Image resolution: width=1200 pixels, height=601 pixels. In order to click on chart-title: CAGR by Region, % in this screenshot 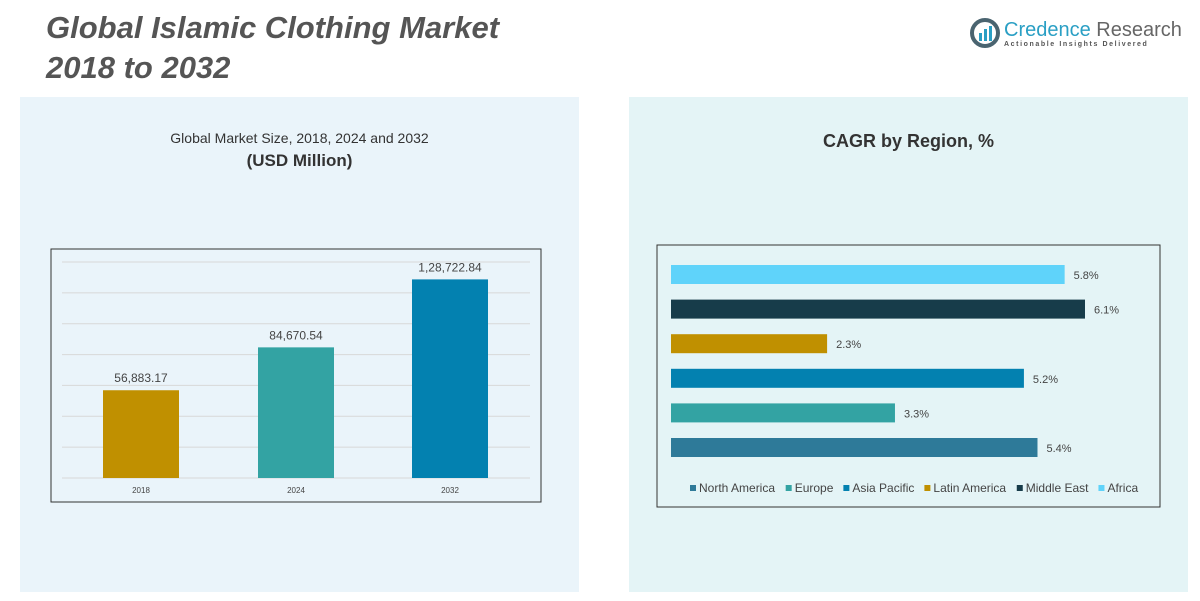, I will do `click(908, 141)`.